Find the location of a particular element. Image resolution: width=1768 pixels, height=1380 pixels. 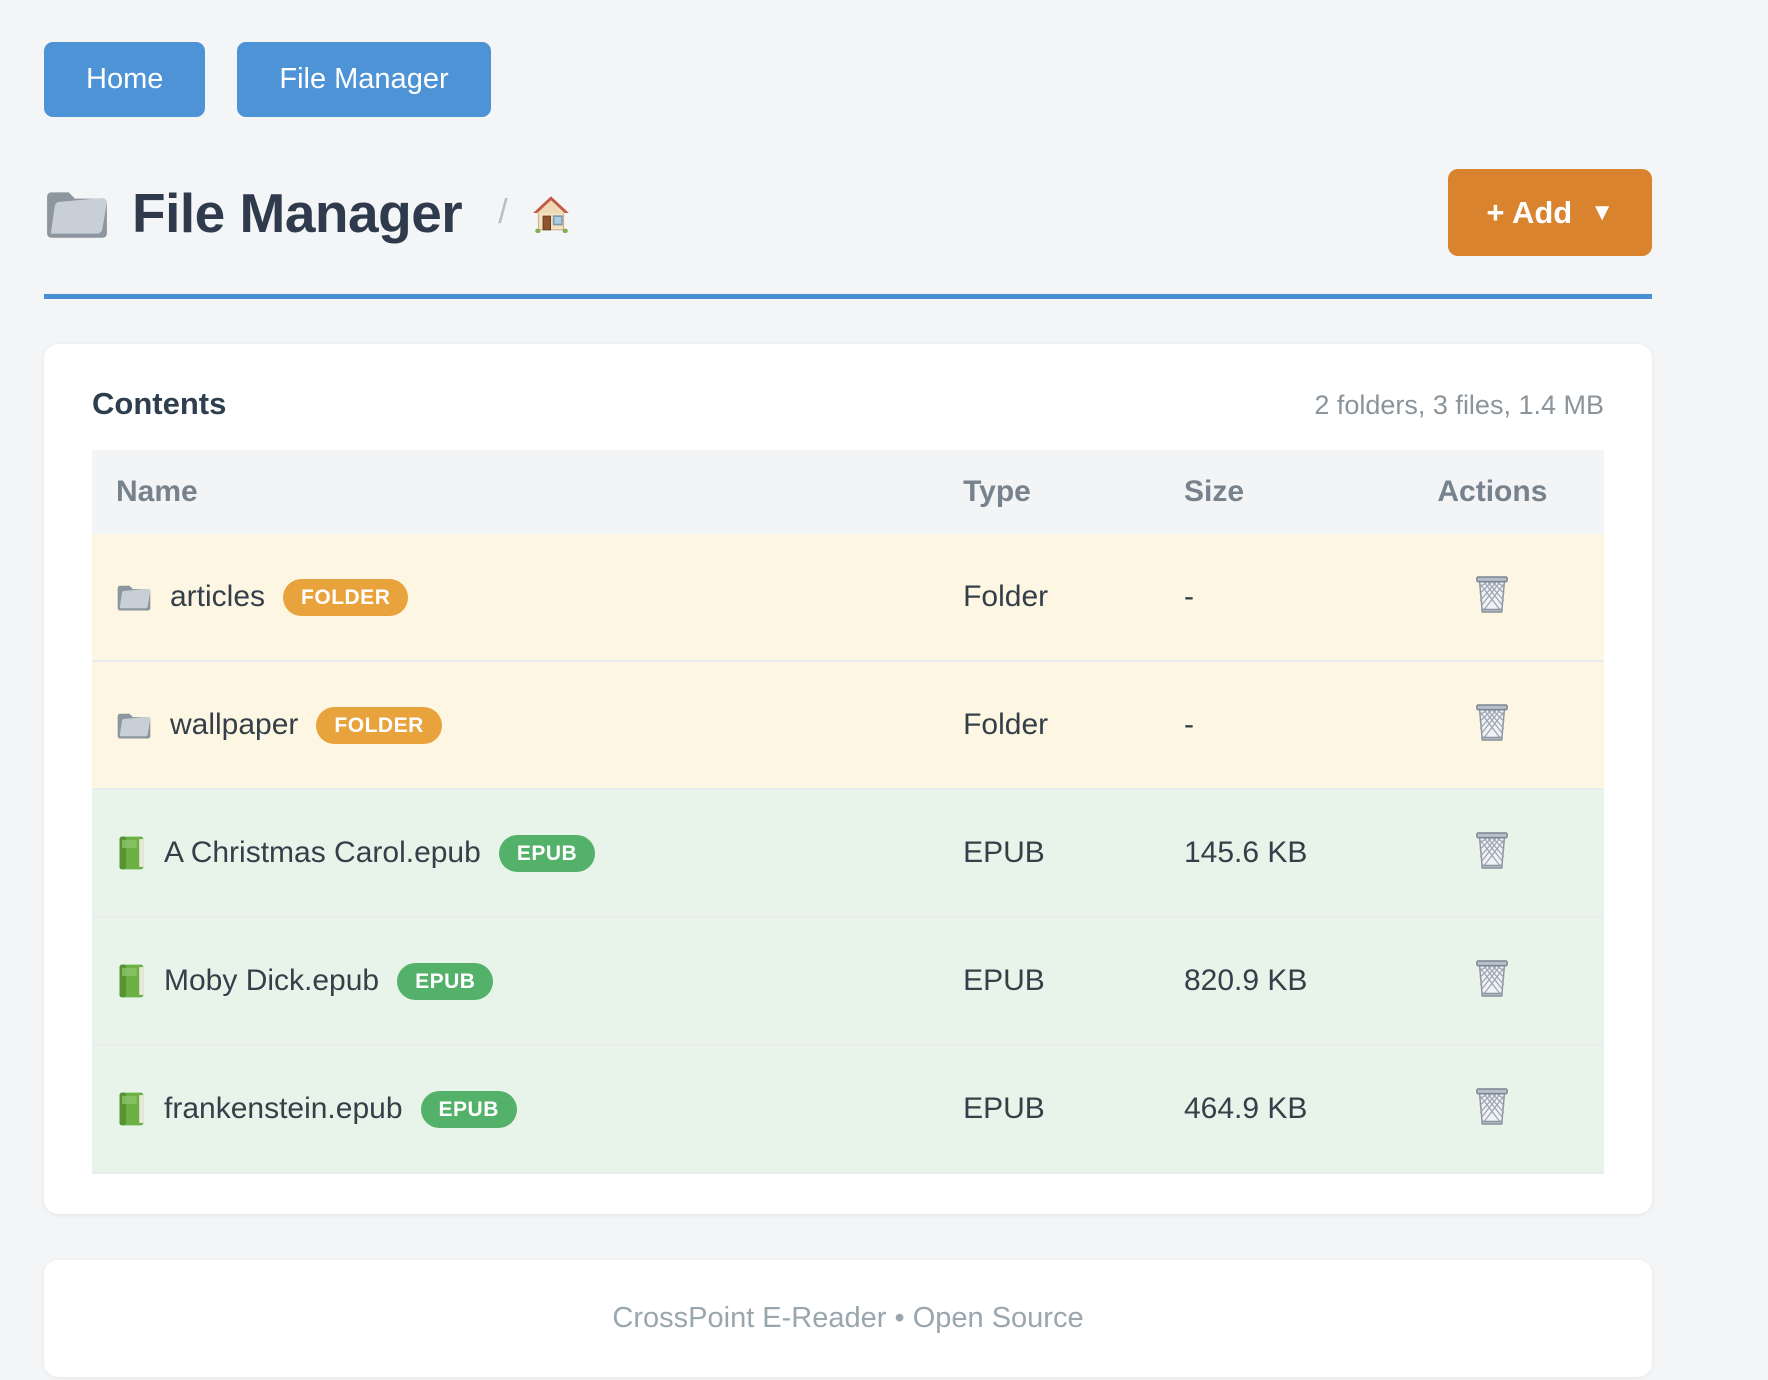

top-nav: Home File Manager is located at coordinates (848, 79).